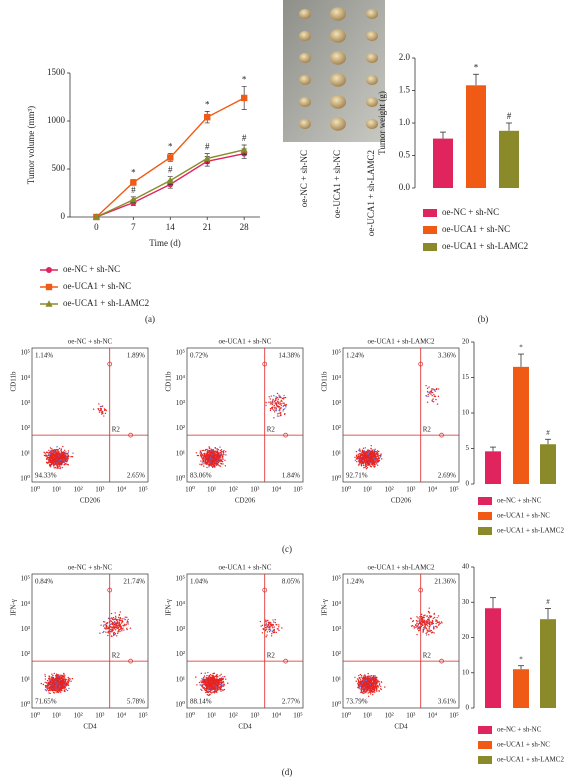 The width and height of the screenshot is (574, 782). I want to click on significance: #, so click(133, 190).